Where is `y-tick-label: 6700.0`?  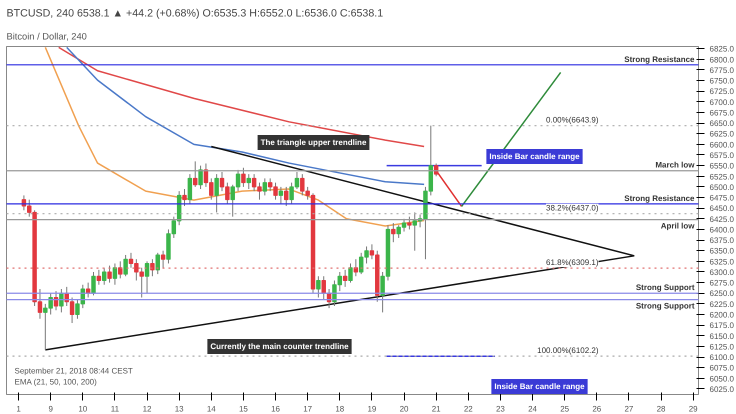 y-tick-label: 6700.0 is located at coordinates (722, 102).